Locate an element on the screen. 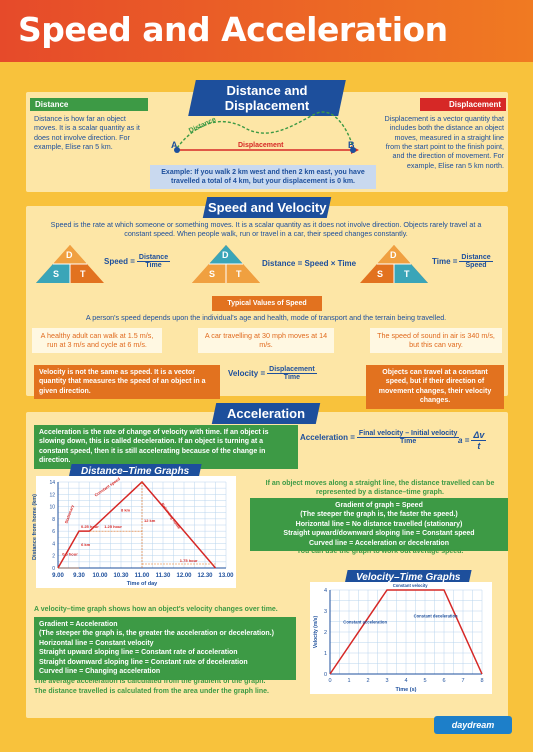 This screenshot has height=752, width=533. vt-x-tick: 3 is located at coordinates (386, 681).